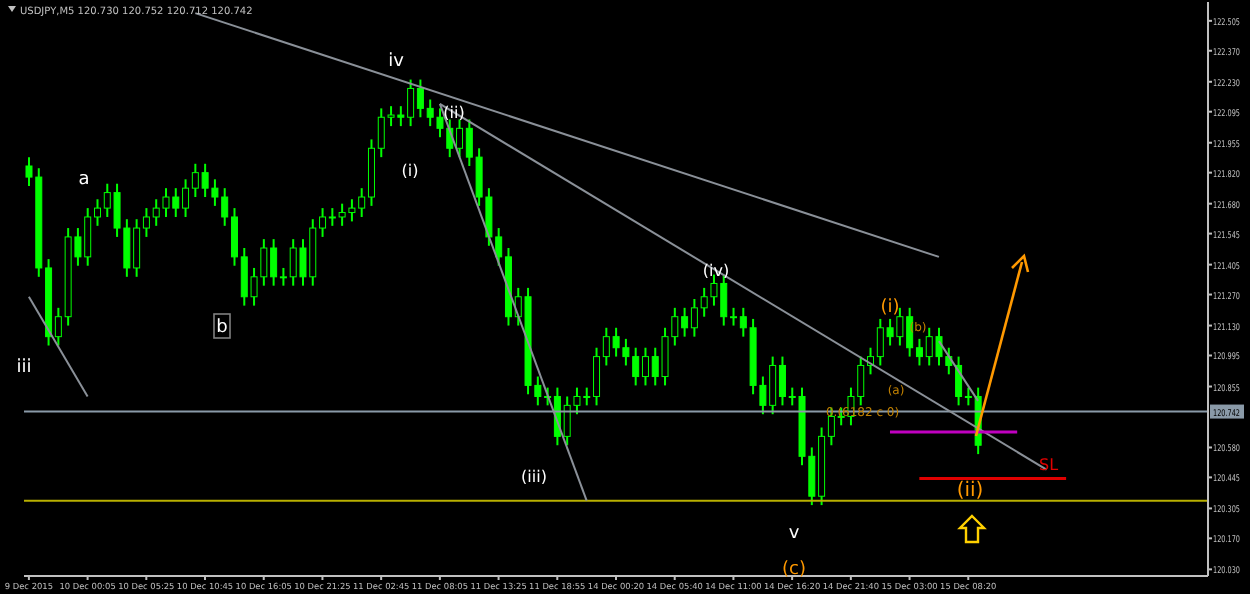 The height and width of the screenshot is (594, 1250). What do you see at coordinates (970, 491) in the screenshot?
I see `annotation: (ii)` at bounding box center [970, 491].